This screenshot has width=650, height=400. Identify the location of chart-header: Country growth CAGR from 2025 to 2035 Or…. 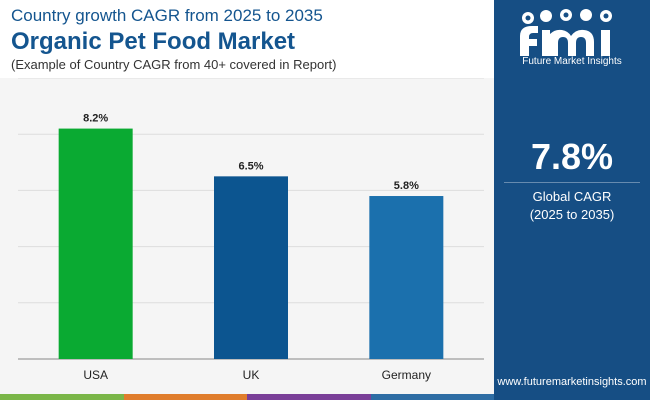
(247, 39).